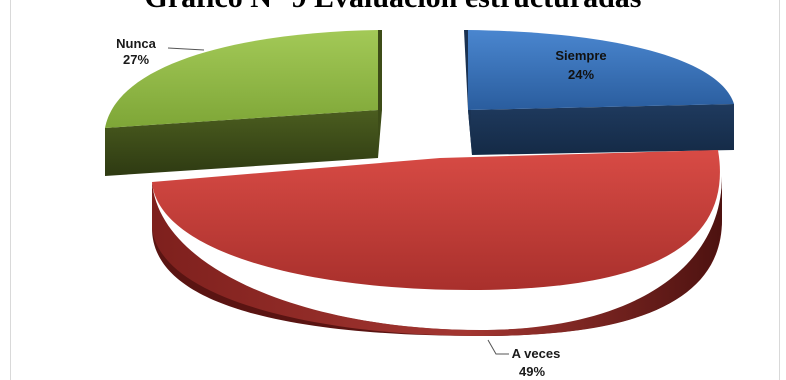 Image resolution: width=786 pixels, height=380 pixels. Describe the element at coordinates (393, 7) in the screenshot. I see `chart-title: Gráfico N° 9 Evaluación estructuradas` at that location.